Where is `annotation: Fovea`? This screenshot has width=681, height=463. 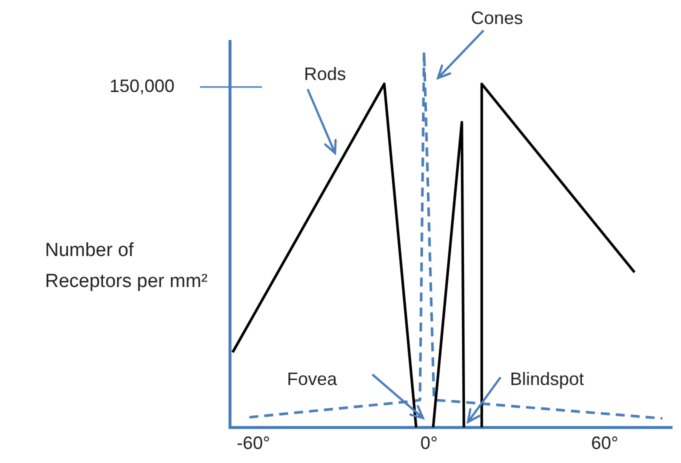
annotation: Fovea is located at coordinates (312, 378).